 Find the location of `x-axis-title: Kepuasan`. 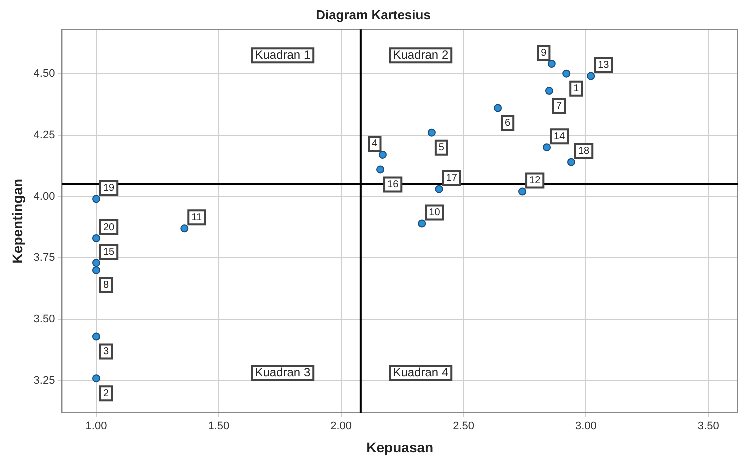

x-axis-title: Kepuasan is located at coordinates (400, 447).